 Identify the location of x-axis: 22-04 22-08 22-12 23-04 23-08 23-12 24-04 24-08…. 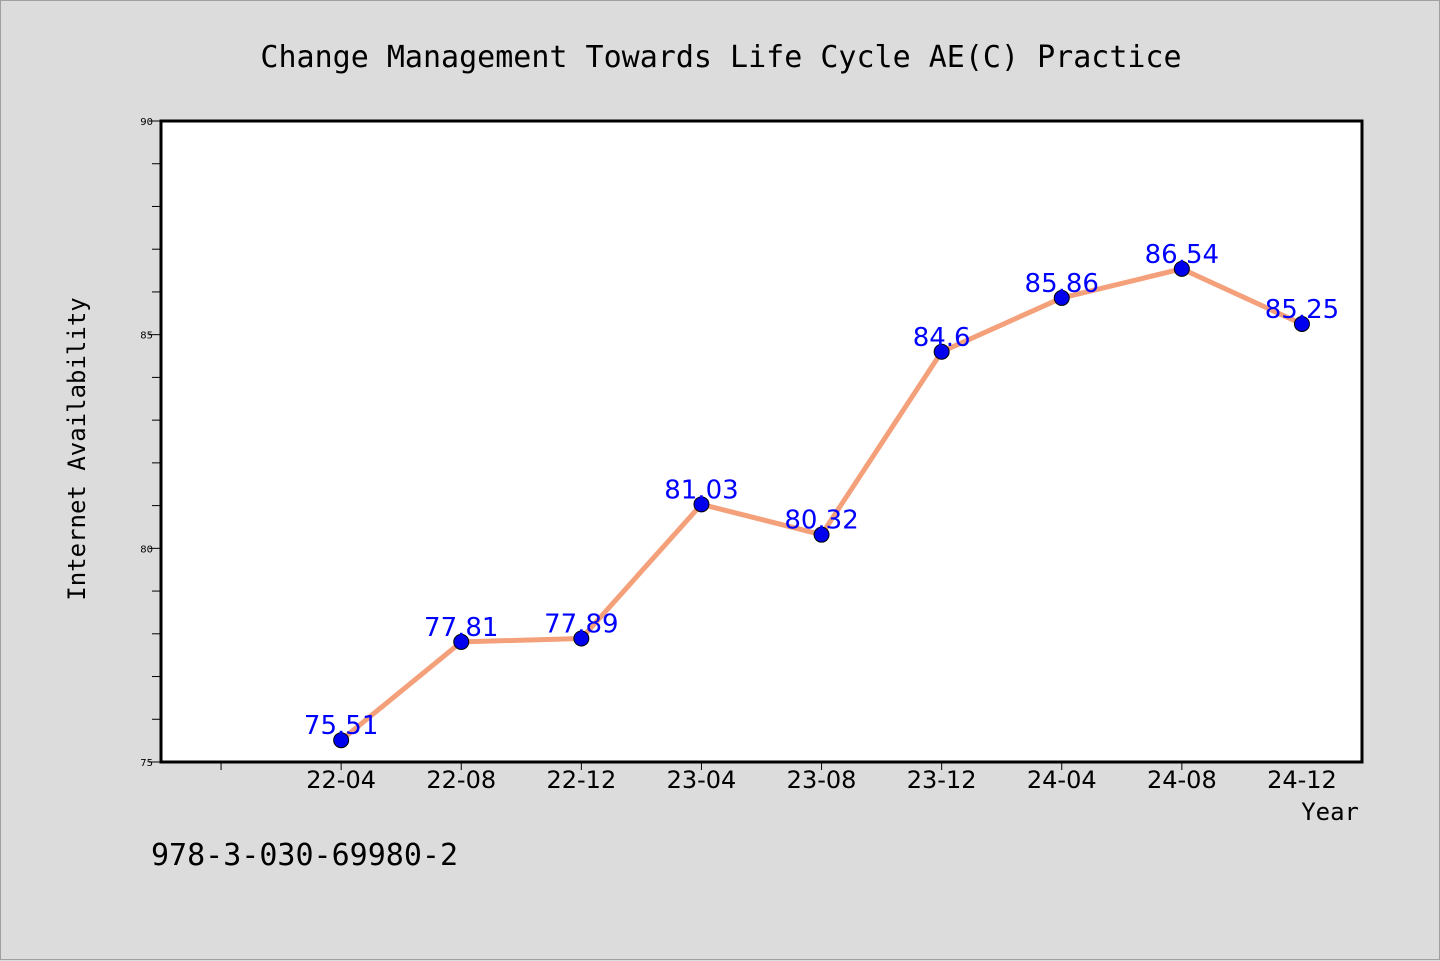
(778, 778).